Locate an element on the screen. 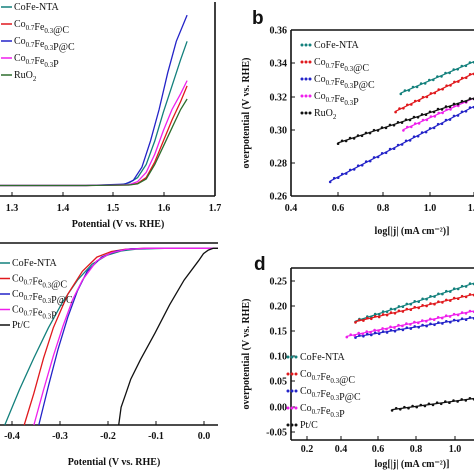 Image resolution: width=474 pixels, height=474 pixels. legend-text: @C is located at coordinates (361, 68).